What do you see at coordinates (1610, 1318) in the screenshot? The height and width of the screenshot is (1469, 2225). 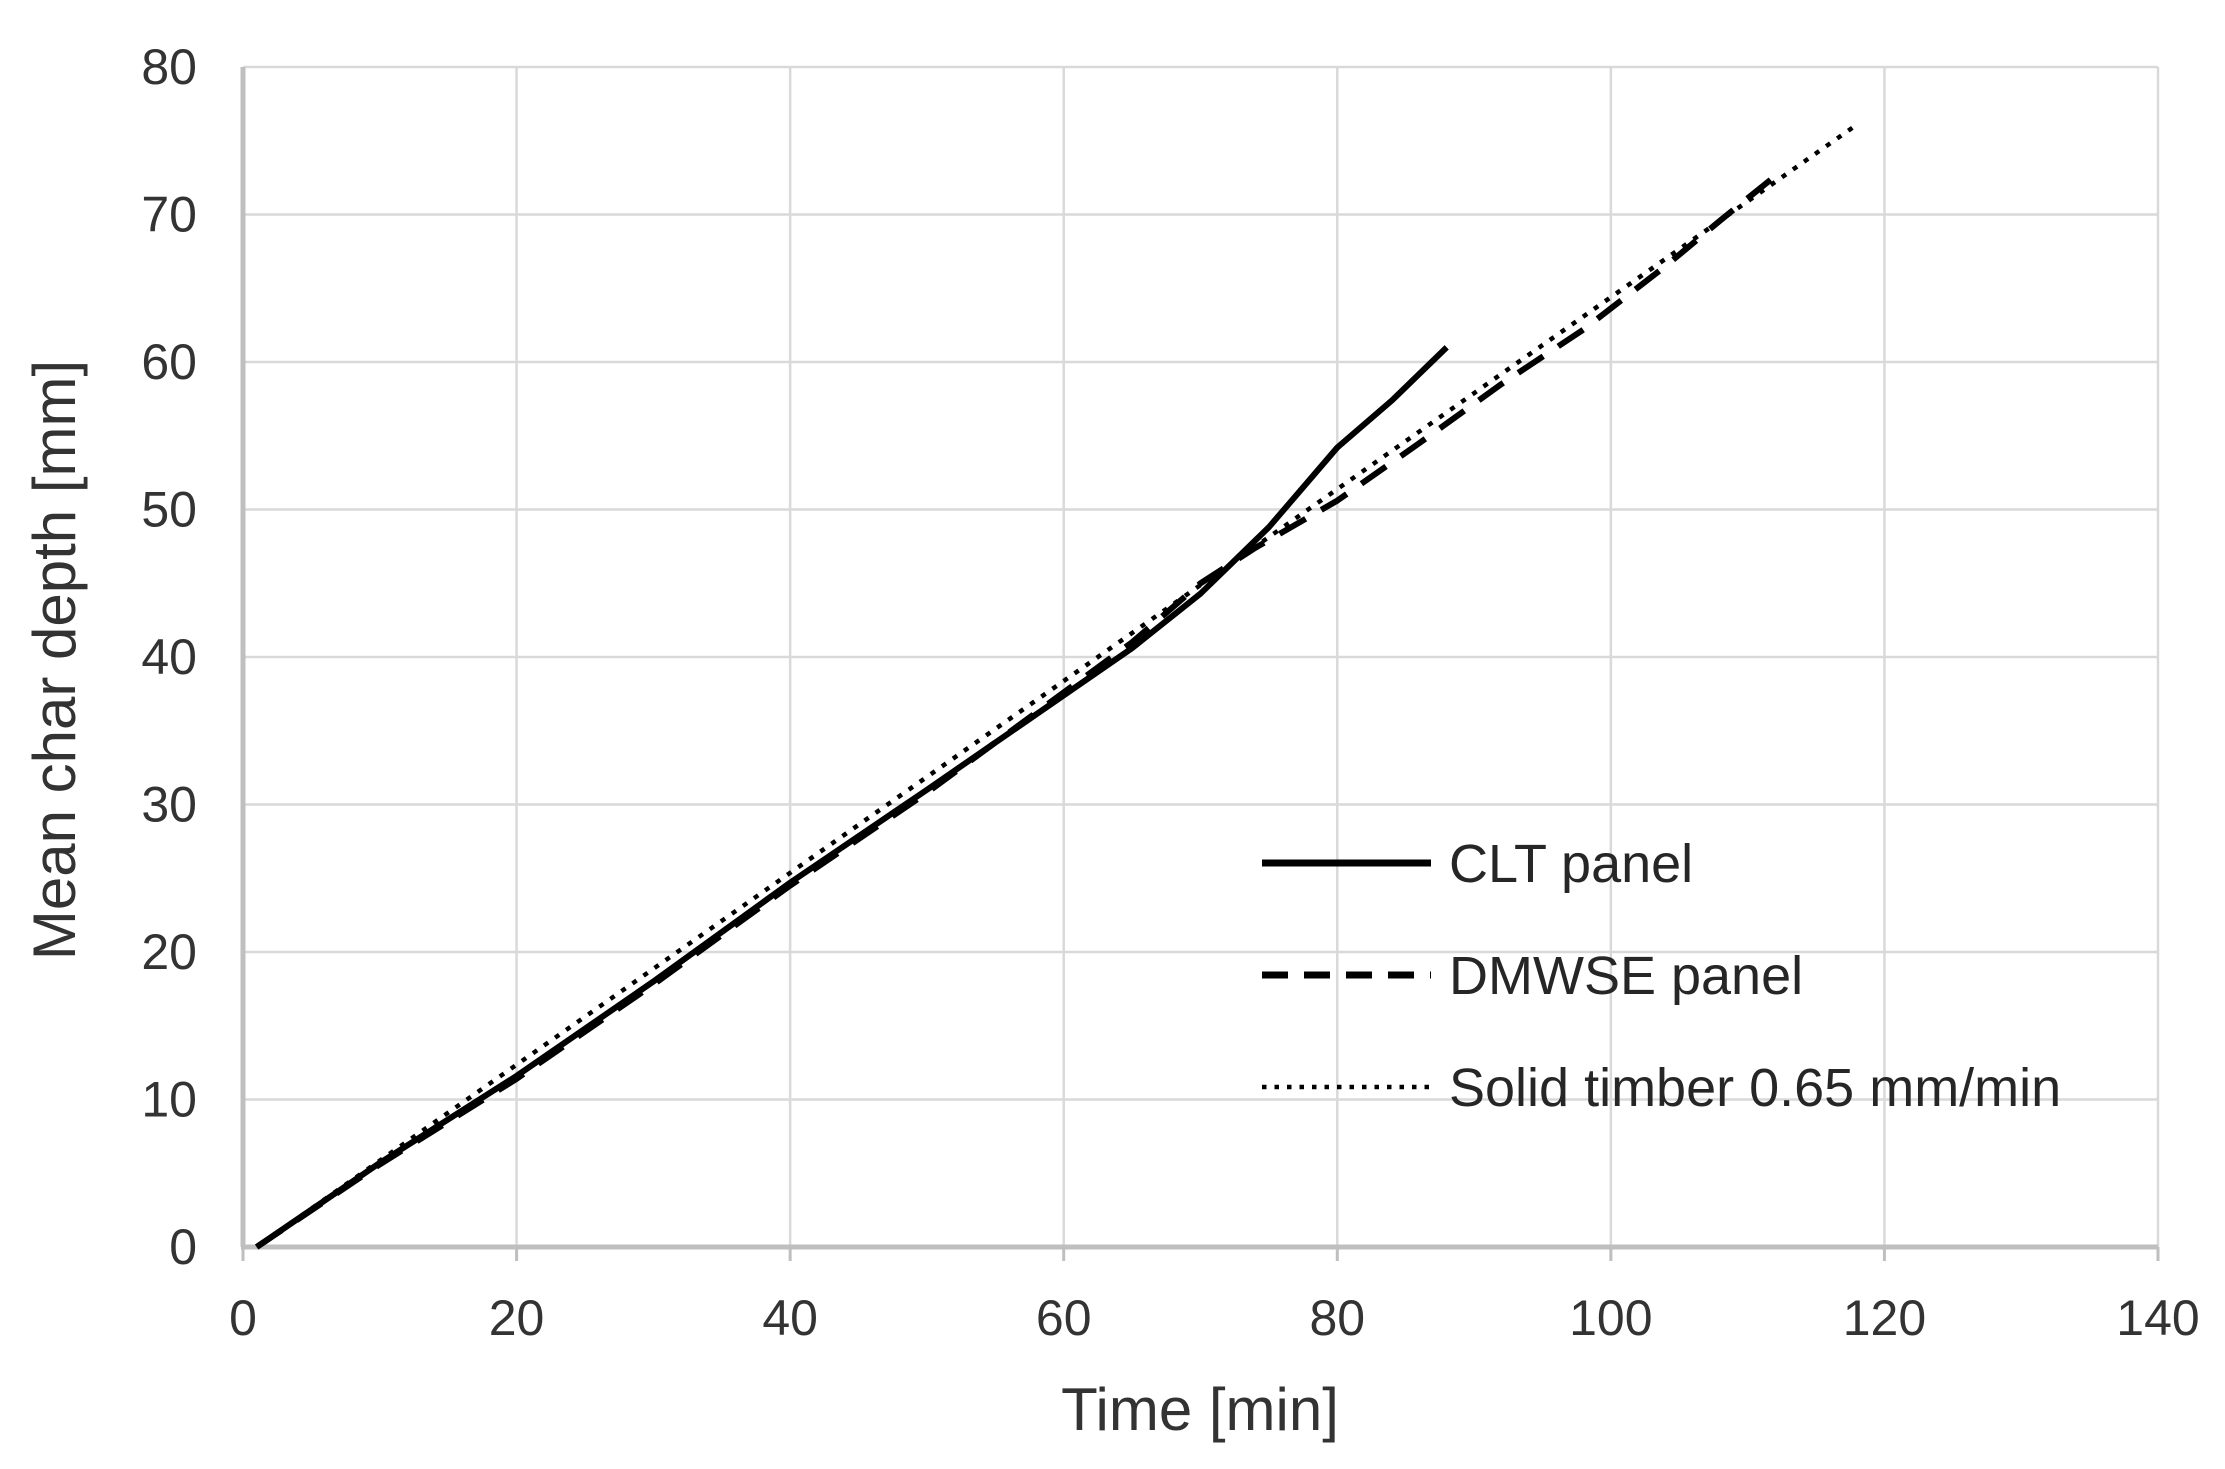 I see `x-tick-label: 100` at bounding box center [1610, 1318].